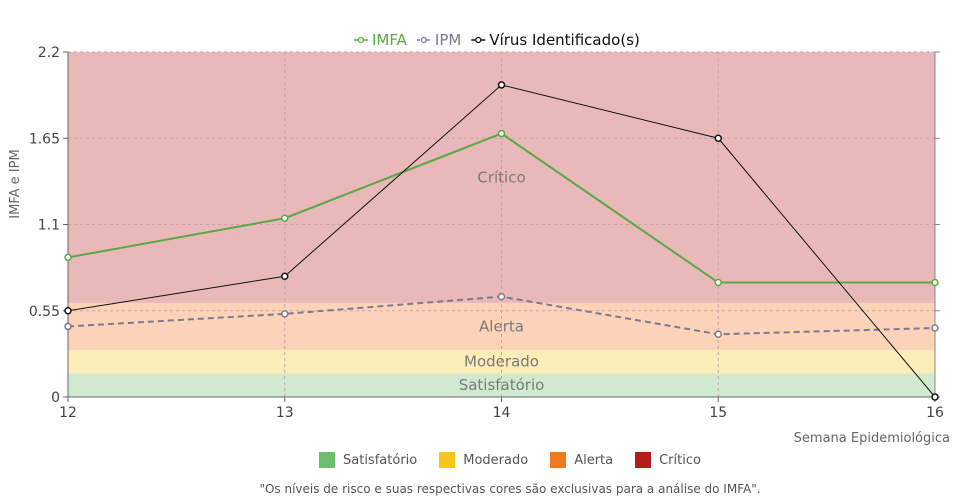 The height and width of the screenshot is (504, 967). I want to click on legend-item-ipm: IPM, so click(438, 40).